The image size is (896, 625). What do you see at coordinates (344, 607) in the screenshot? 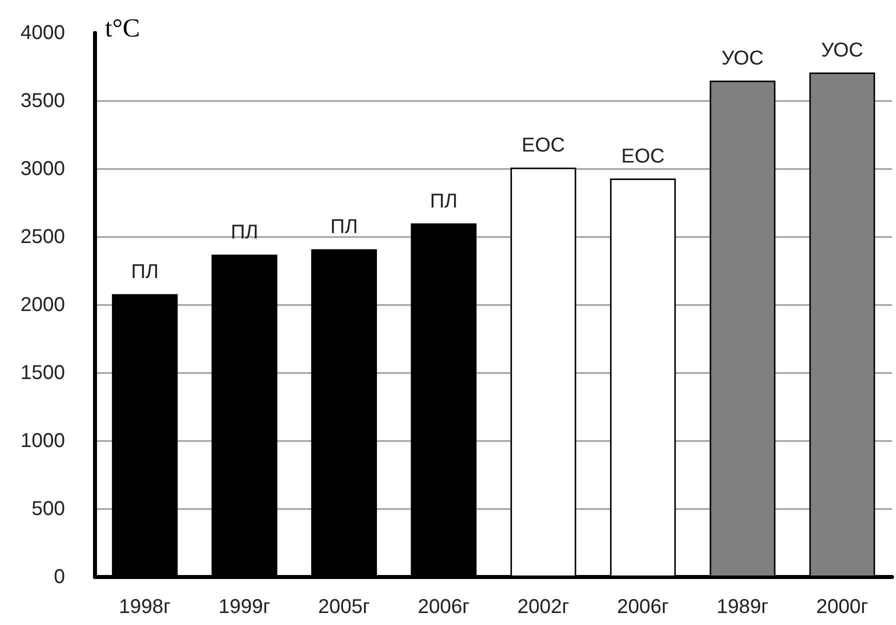
I see `x-tick-label: 2005г` at bounding box center [344, 607].